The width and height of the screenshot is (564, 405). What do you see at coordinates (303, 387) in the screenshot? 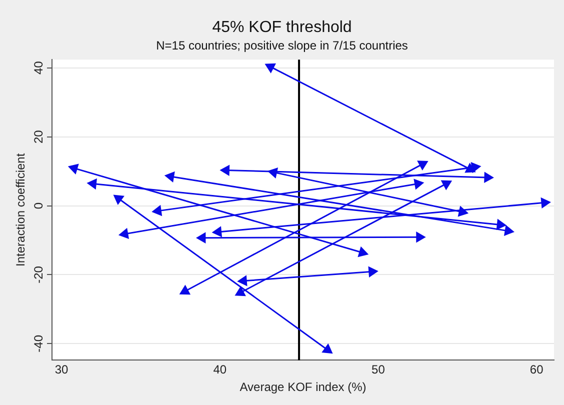
I see `x-axis-title: Average KOF index (%)` at bounding box center [303, 387].